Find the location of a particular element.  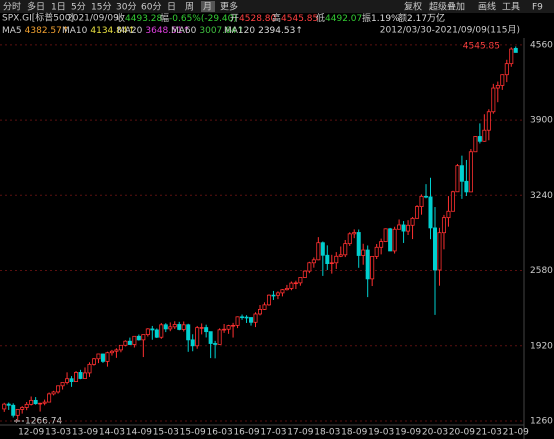

tab: 15分 is located at coordinates (101, 7).